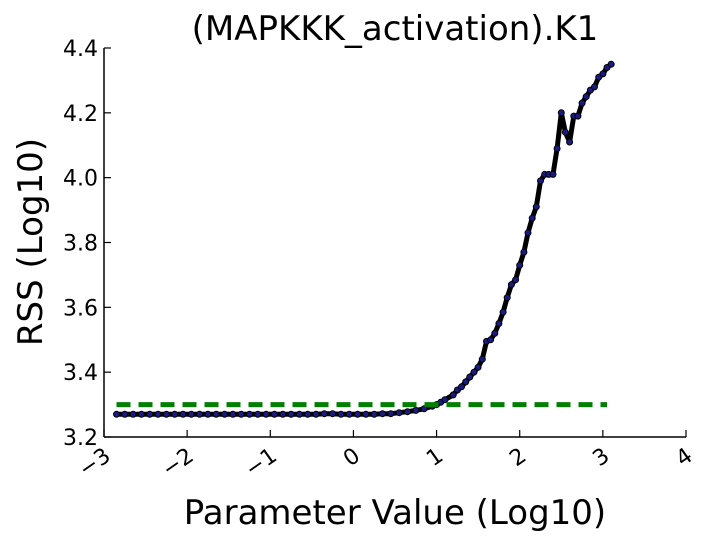  I want to click on y-tick-label: 4.2, so click(80, 114).